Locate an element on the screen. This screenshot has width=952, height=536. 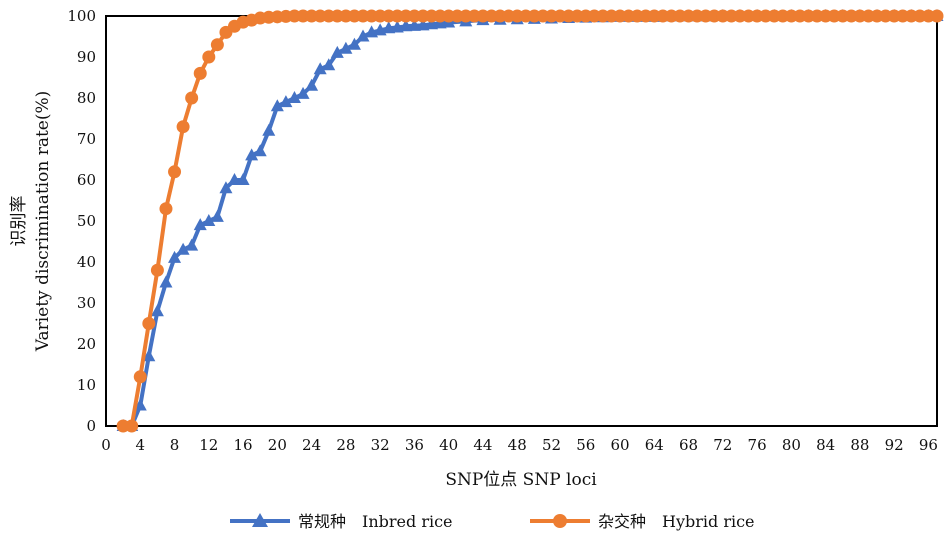
legend-marker-hybrid is located at coordinates (560, 521).